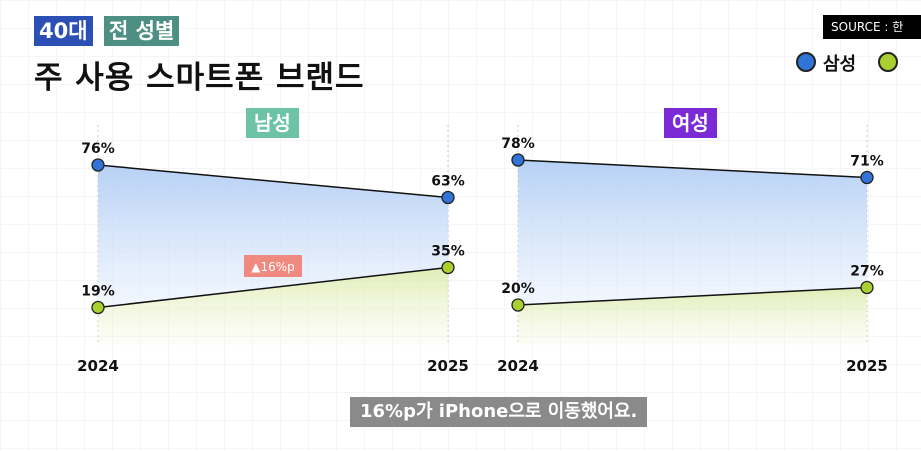 The height and width of the screenshot is (451, 921). Describe the element at coordinates (98, 149) in the screenshot. I see `samsung-value-label-0-0: 76%` at that location.